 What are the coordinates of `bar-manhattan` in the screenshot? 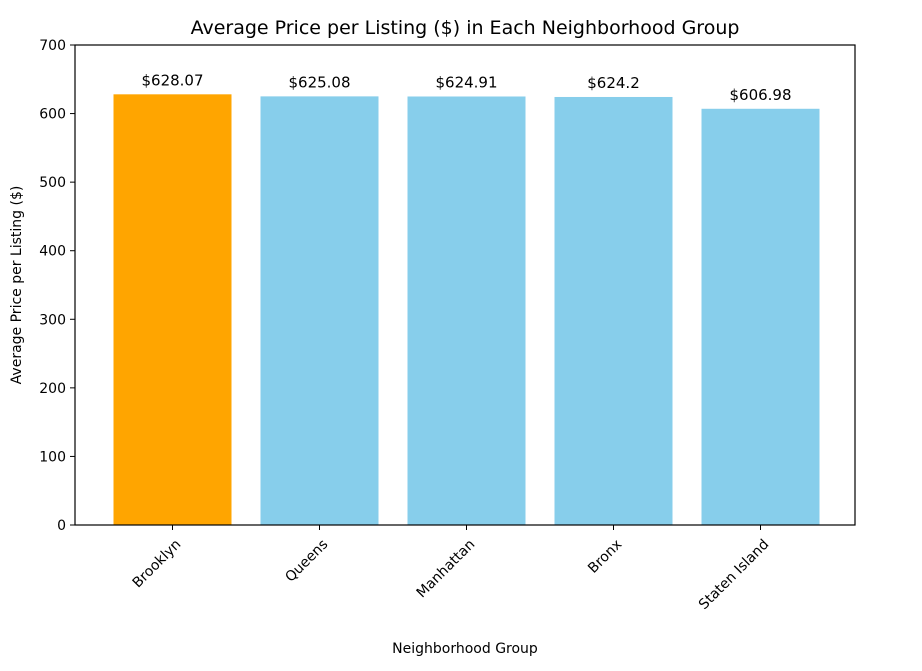 It's located at (466, 310).